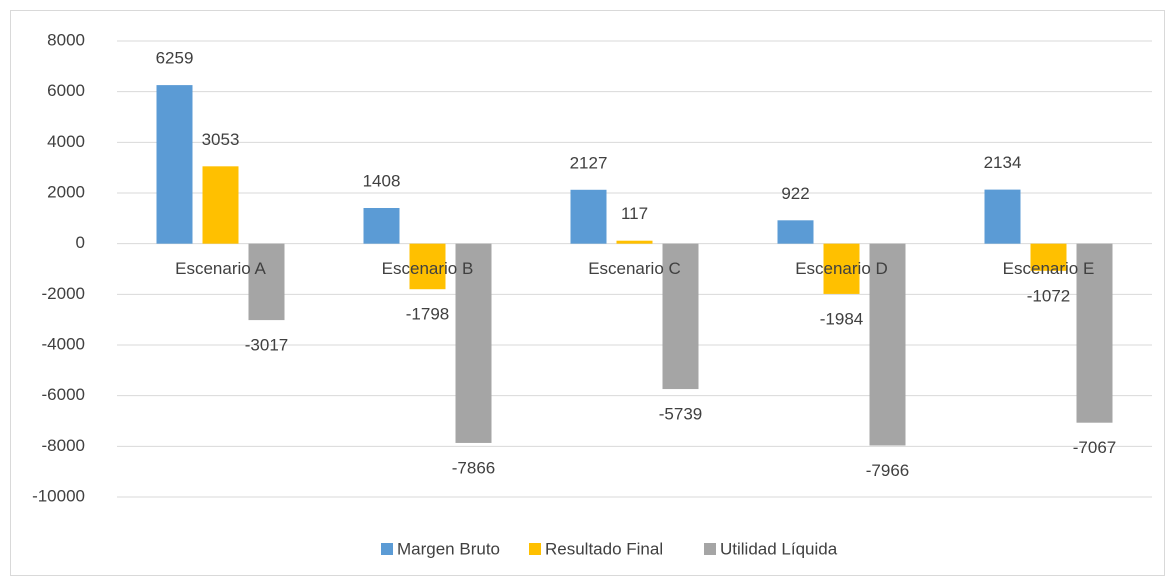 This screenshot has height=578, width=1175. I want to click on legend-label: Utilidad Líquida, so click(779, 548).